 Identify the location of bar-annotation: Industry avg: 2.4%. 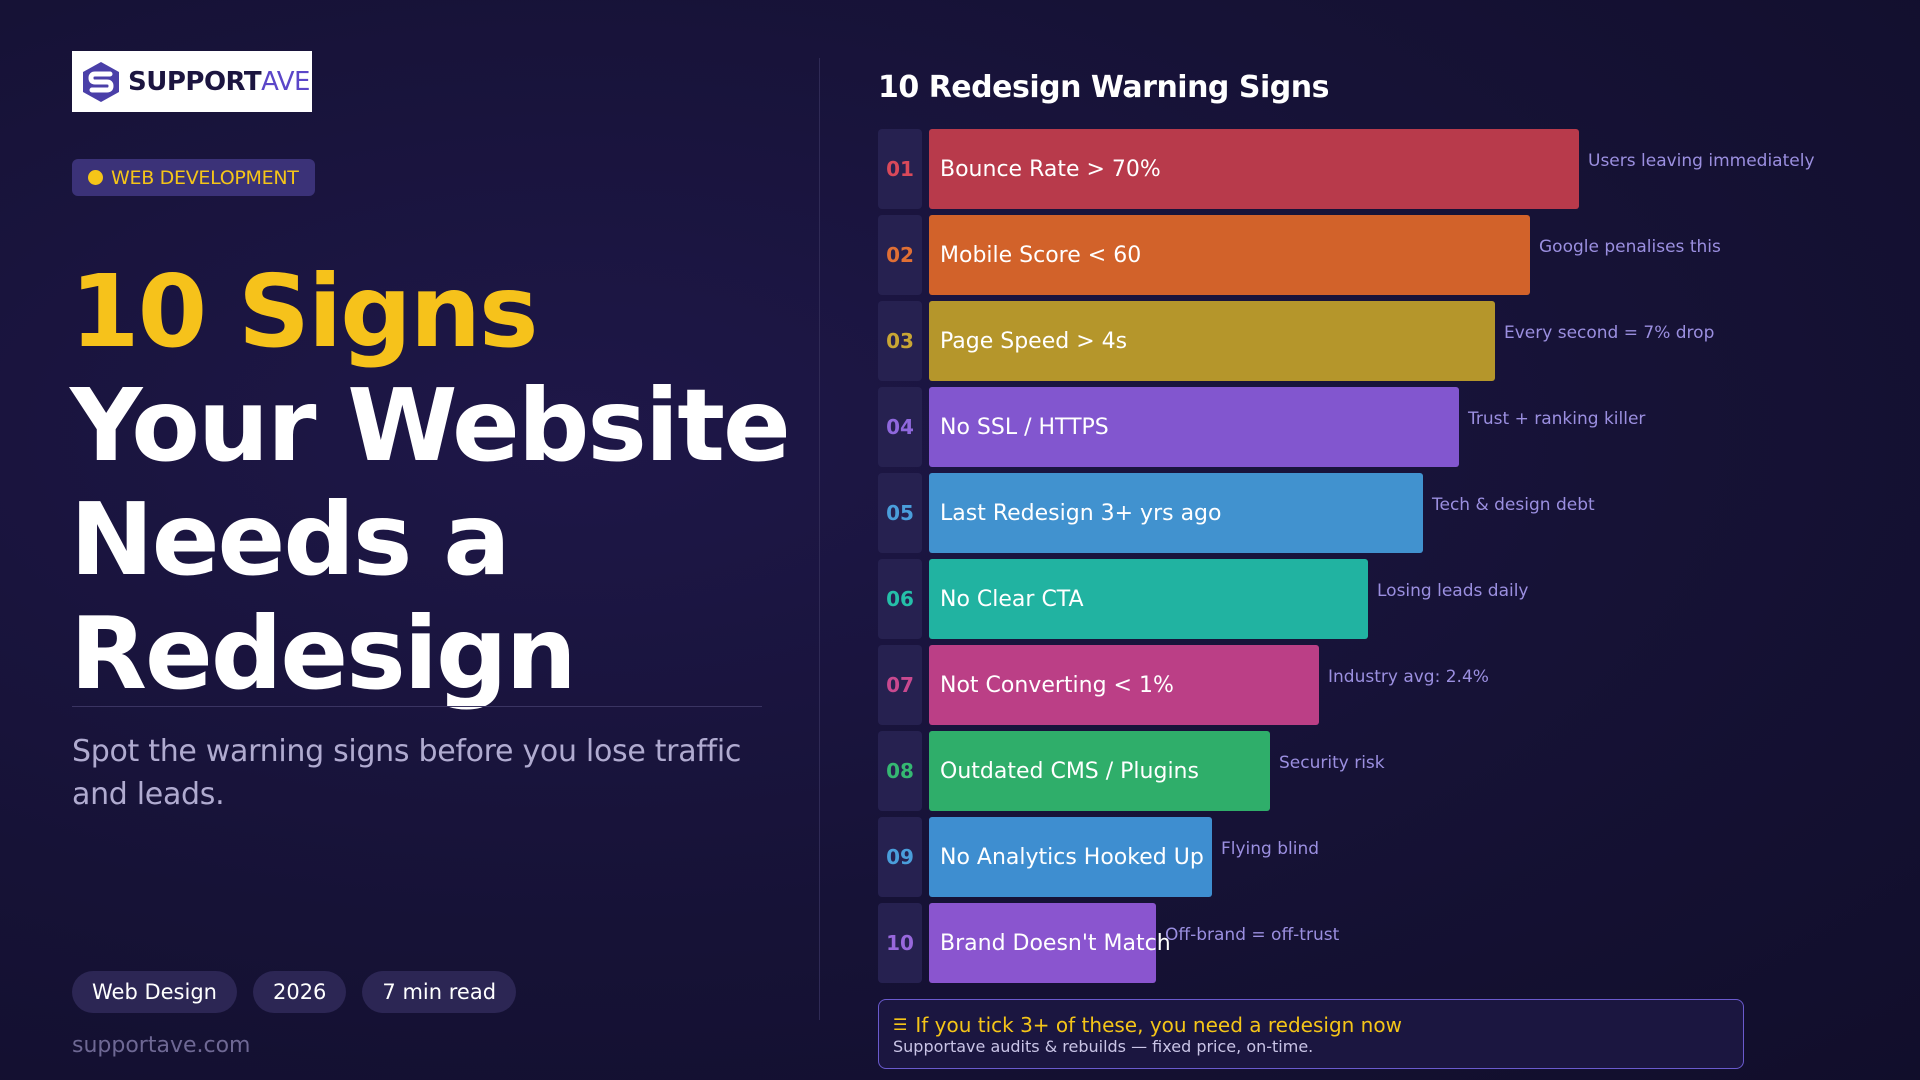
(1408, 677).